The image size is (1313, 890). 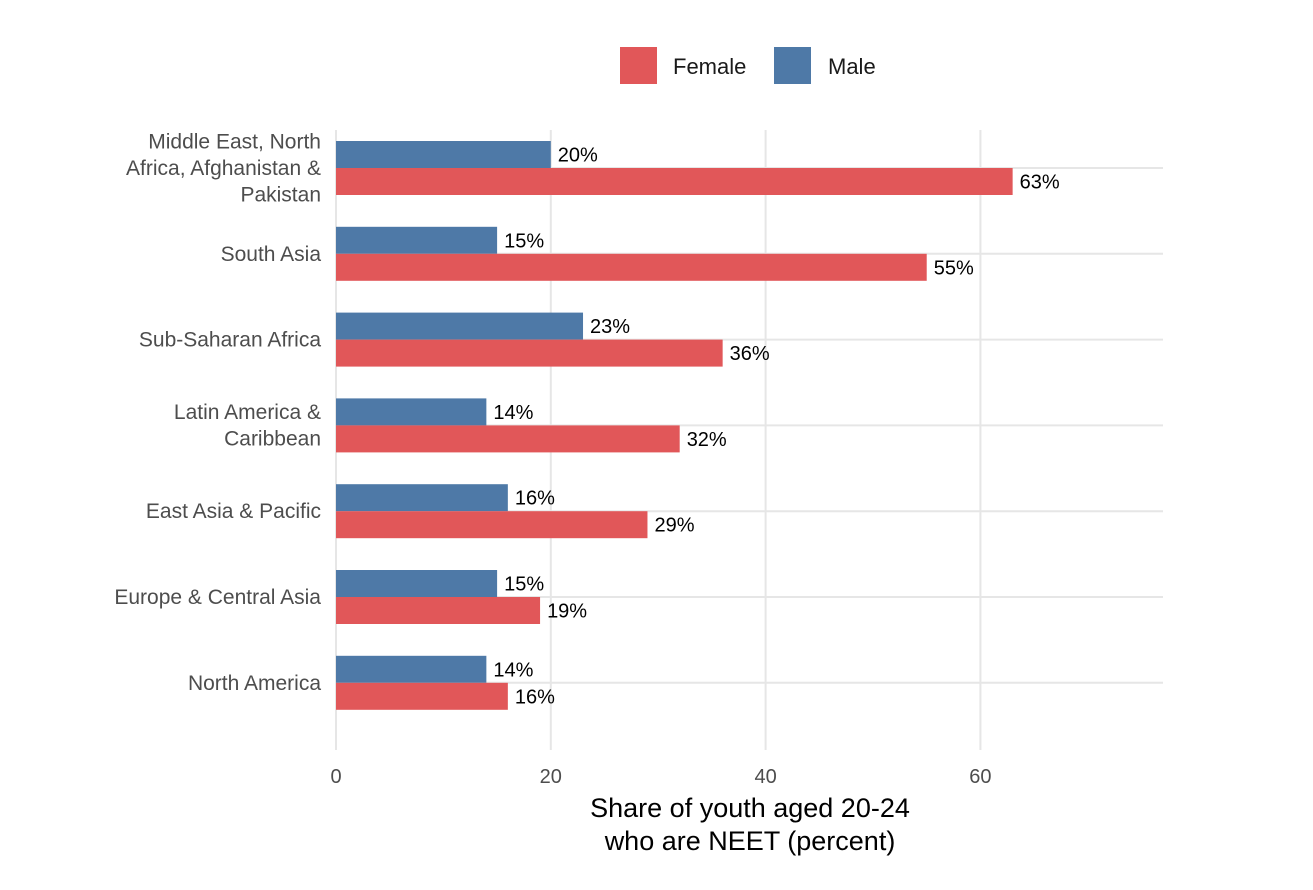 What do you see at coordinates (247, 412) in the screenshot?
I see `category-label-line: Latin America &` at bounding box center [247, 412].